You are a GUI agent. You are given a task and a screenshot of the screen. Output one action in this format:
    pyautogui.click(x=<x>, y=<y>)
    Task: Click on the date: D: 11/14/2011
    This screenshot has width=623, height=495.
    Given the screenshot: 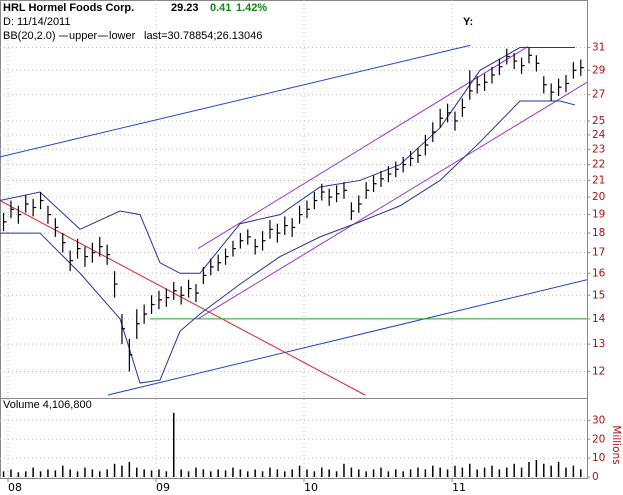 What is the action you would take?
    pyautogui.click(x=36, y=22)
    